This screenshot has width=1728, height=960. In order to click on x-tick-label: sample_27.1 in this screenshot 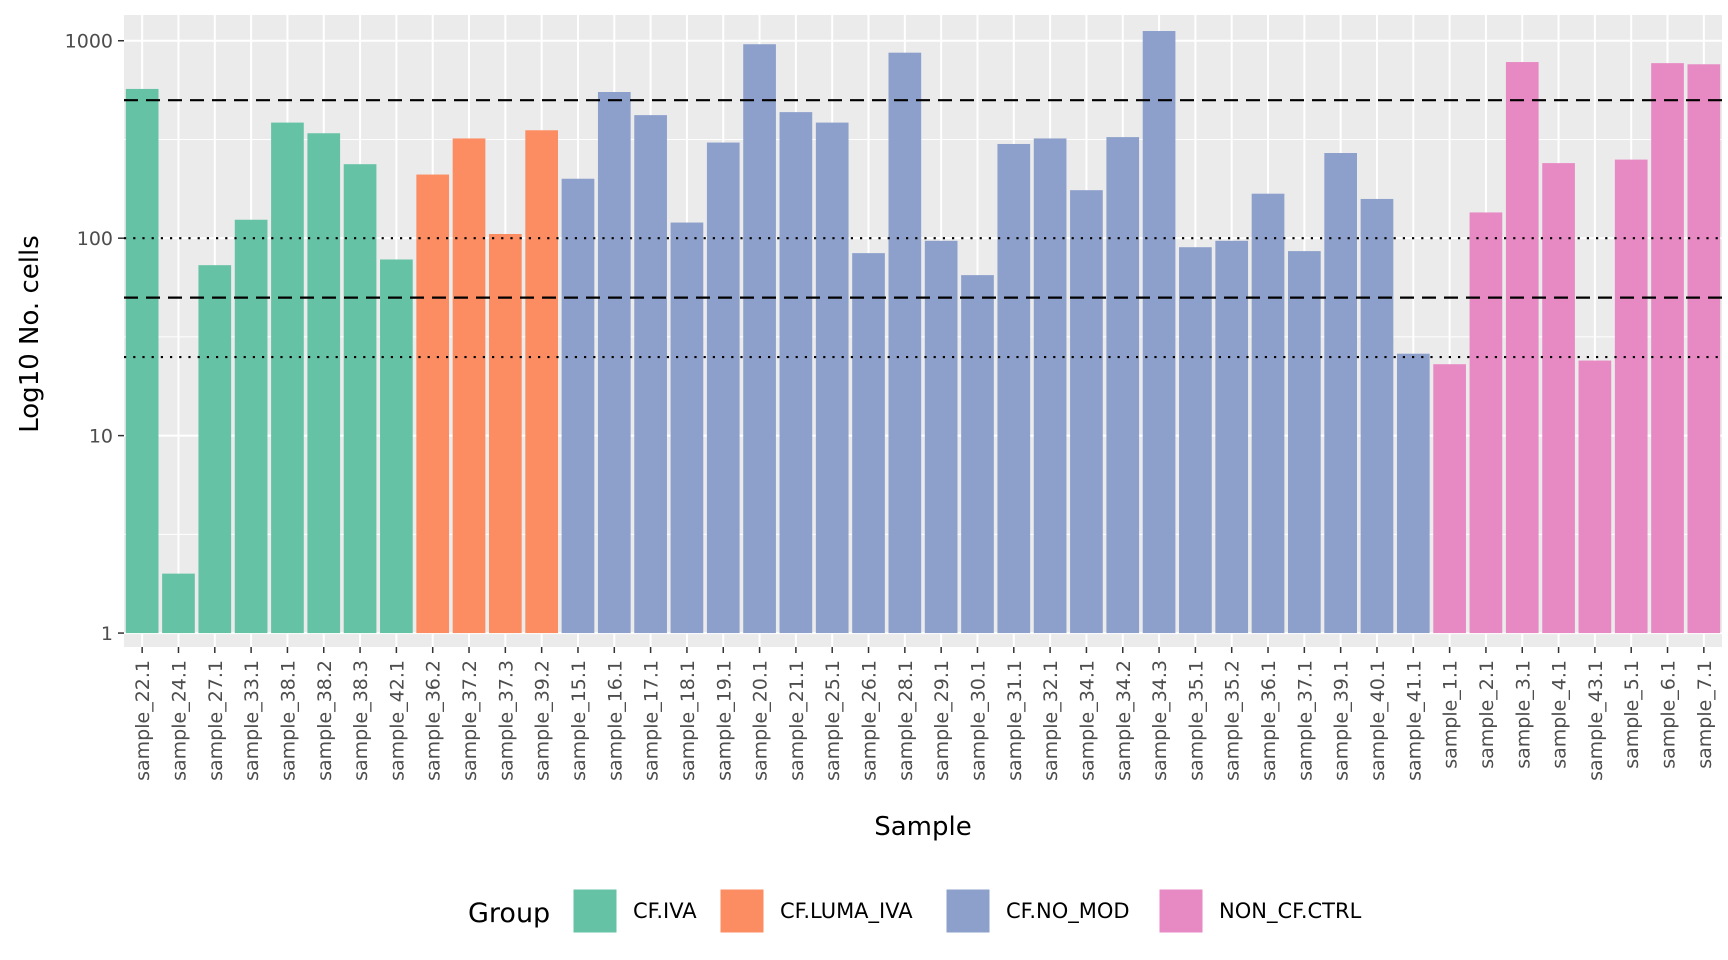, I will do `click(216, 720)`.